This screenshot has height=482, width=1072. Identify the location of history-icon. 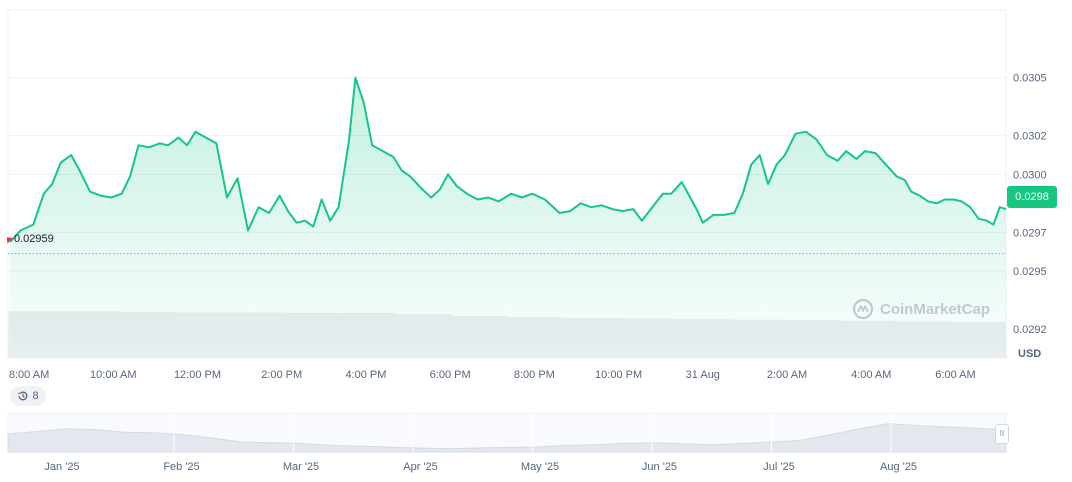
(23, 396).